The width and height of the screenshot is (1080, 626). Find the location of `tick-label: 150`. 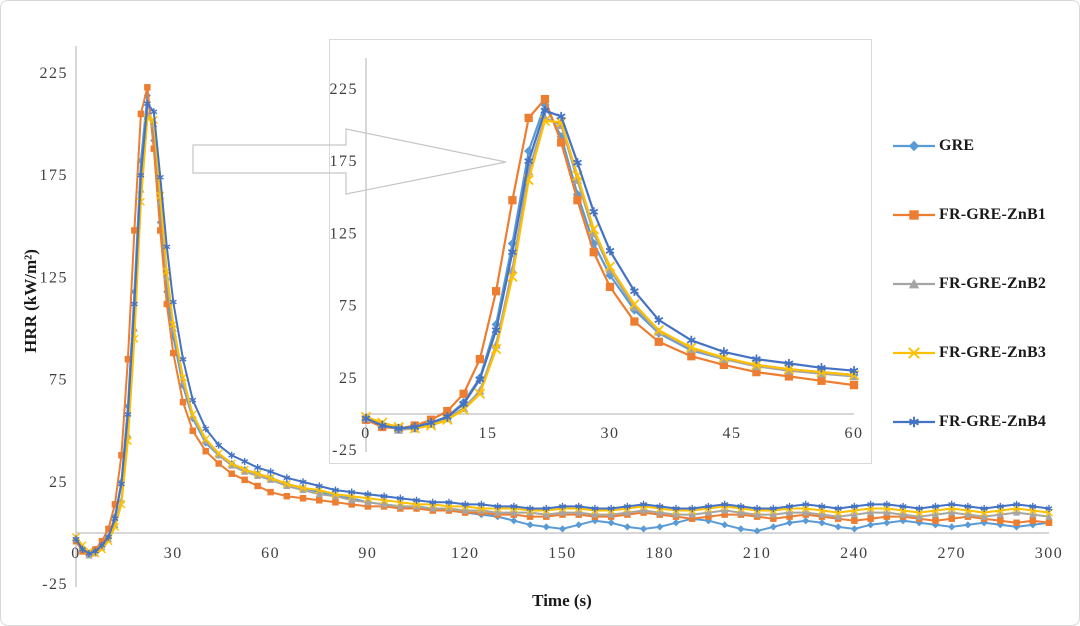

tick-label: 150 is located at coordinates (562, 553).